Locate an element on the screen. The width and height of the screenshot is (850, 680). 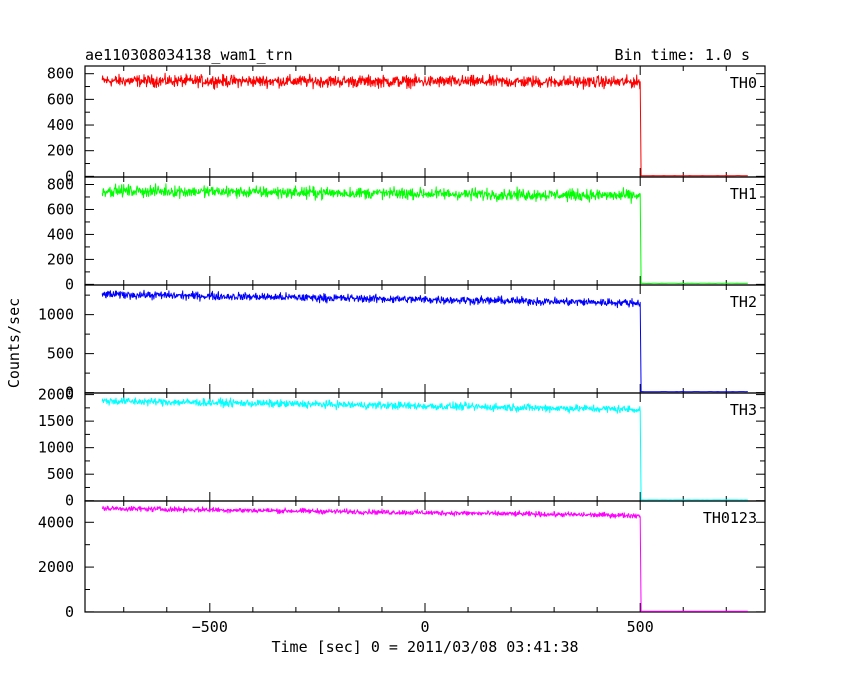
channel-label-th1: TH1 is located at coordinates (743, 194).